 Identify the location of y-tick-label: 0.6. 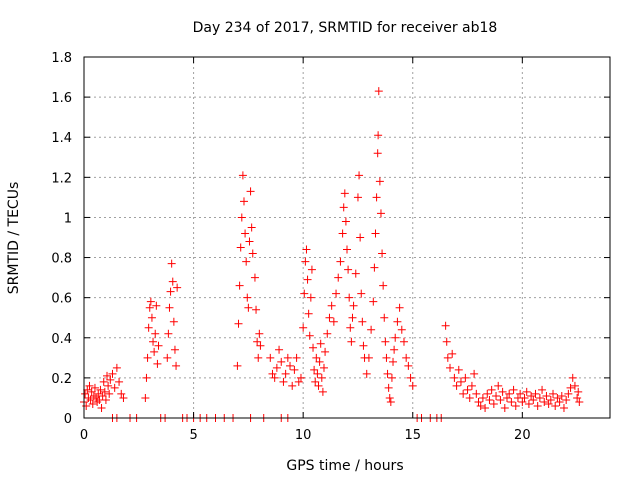
(61, 299).